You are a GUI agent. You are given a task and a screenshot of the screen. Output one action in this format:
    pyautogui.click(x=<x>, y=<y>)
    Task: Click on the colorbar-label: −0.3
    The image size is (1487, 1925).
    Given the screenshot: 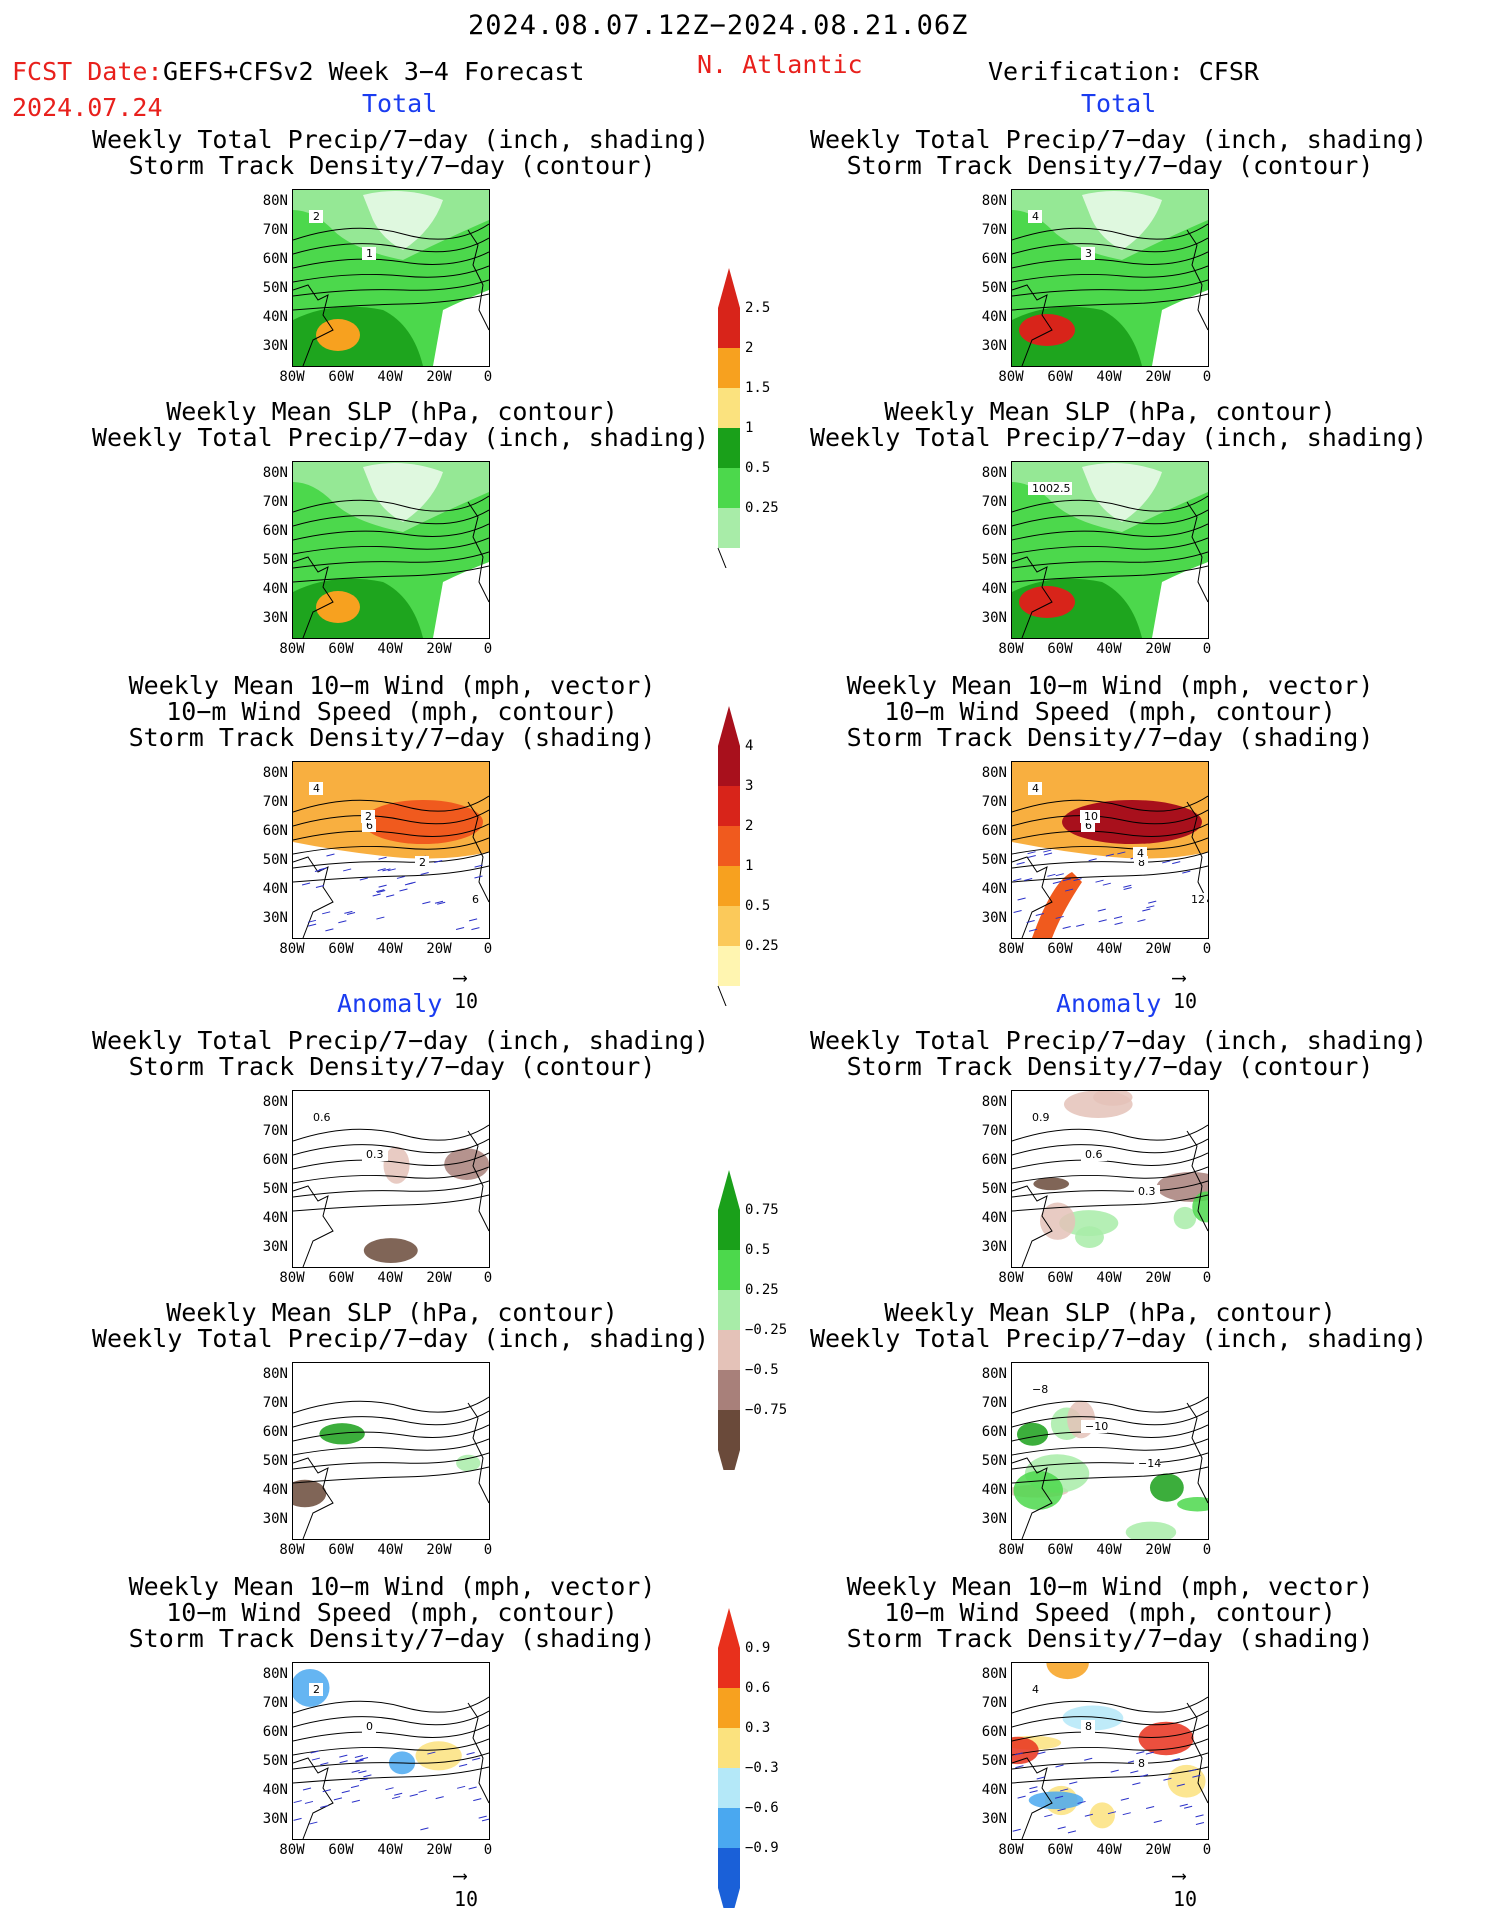 What is the action you would take?
    pyautogui.click(x=762, y=1768)
    